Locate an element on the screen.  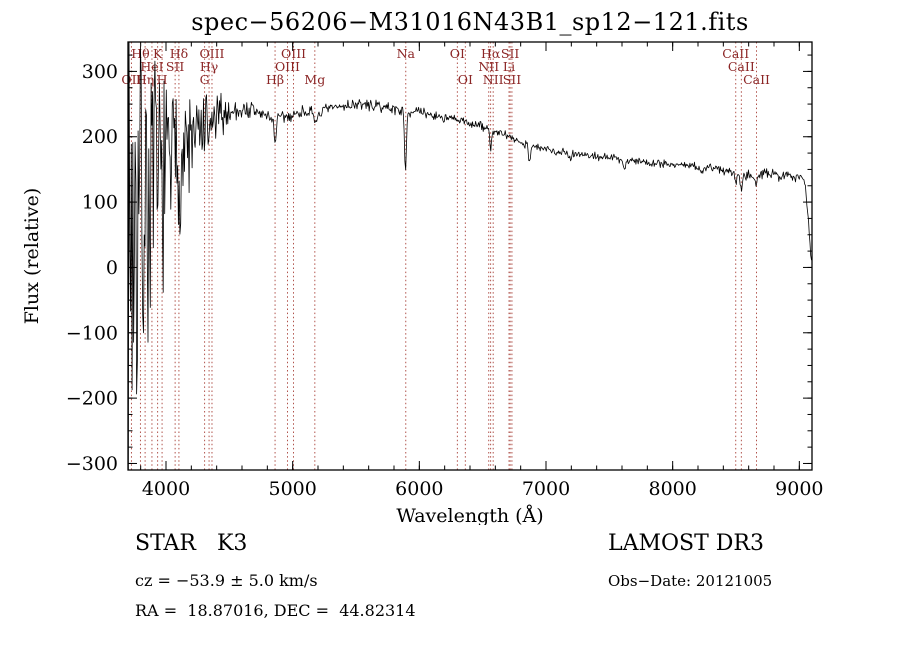
spectral-line-label-Hδ: Hδ is located at coordinates (179, 53).